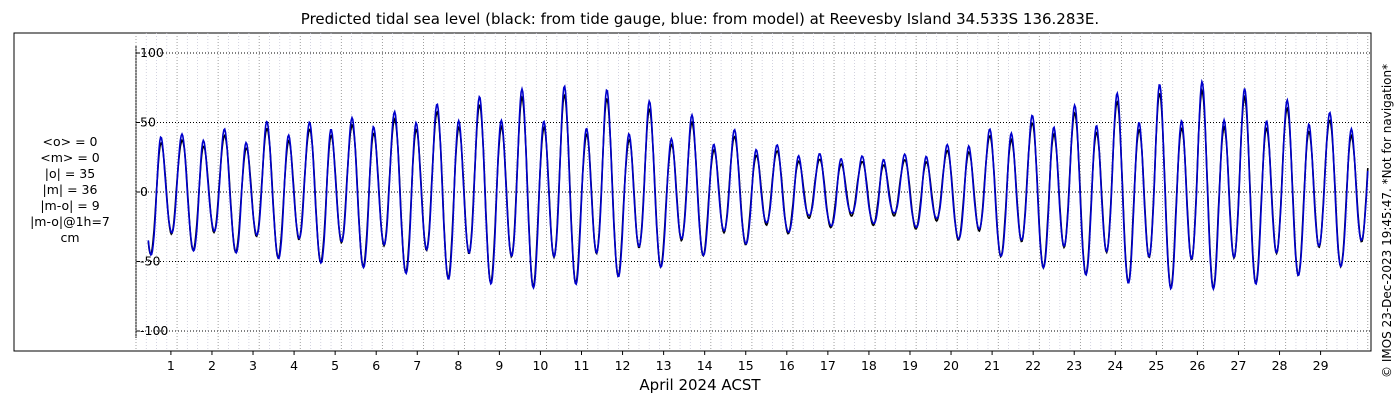 Image resolution: width=1400 pixels, height=400 pixels. What do you see at coordinates (787, 365) in the screenshot?
I see `x-tick-label: 16` at bounding box center [787, 365].